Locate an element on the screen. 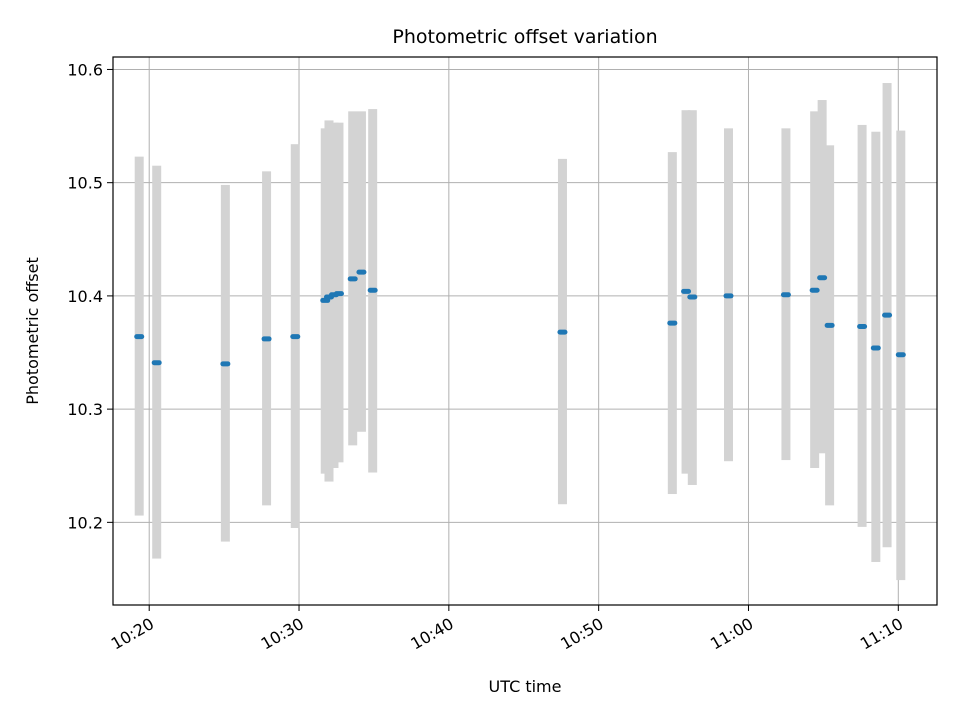  y-tick-label: 10.6 is located at coordinates (85, 69).